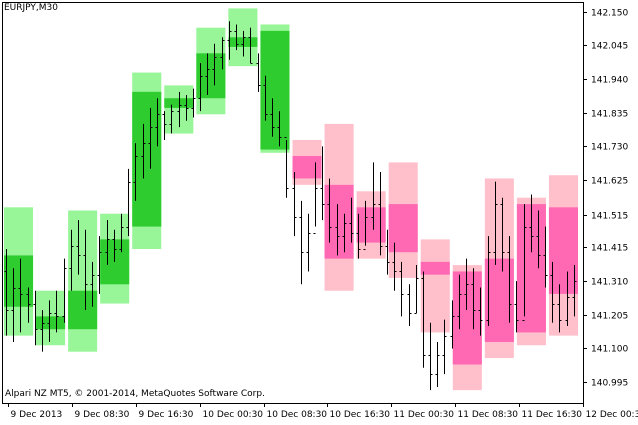  Describe the element at coordinates (609, 14) in the screenshot. I see `price-tick-label: 142.150` at that location.